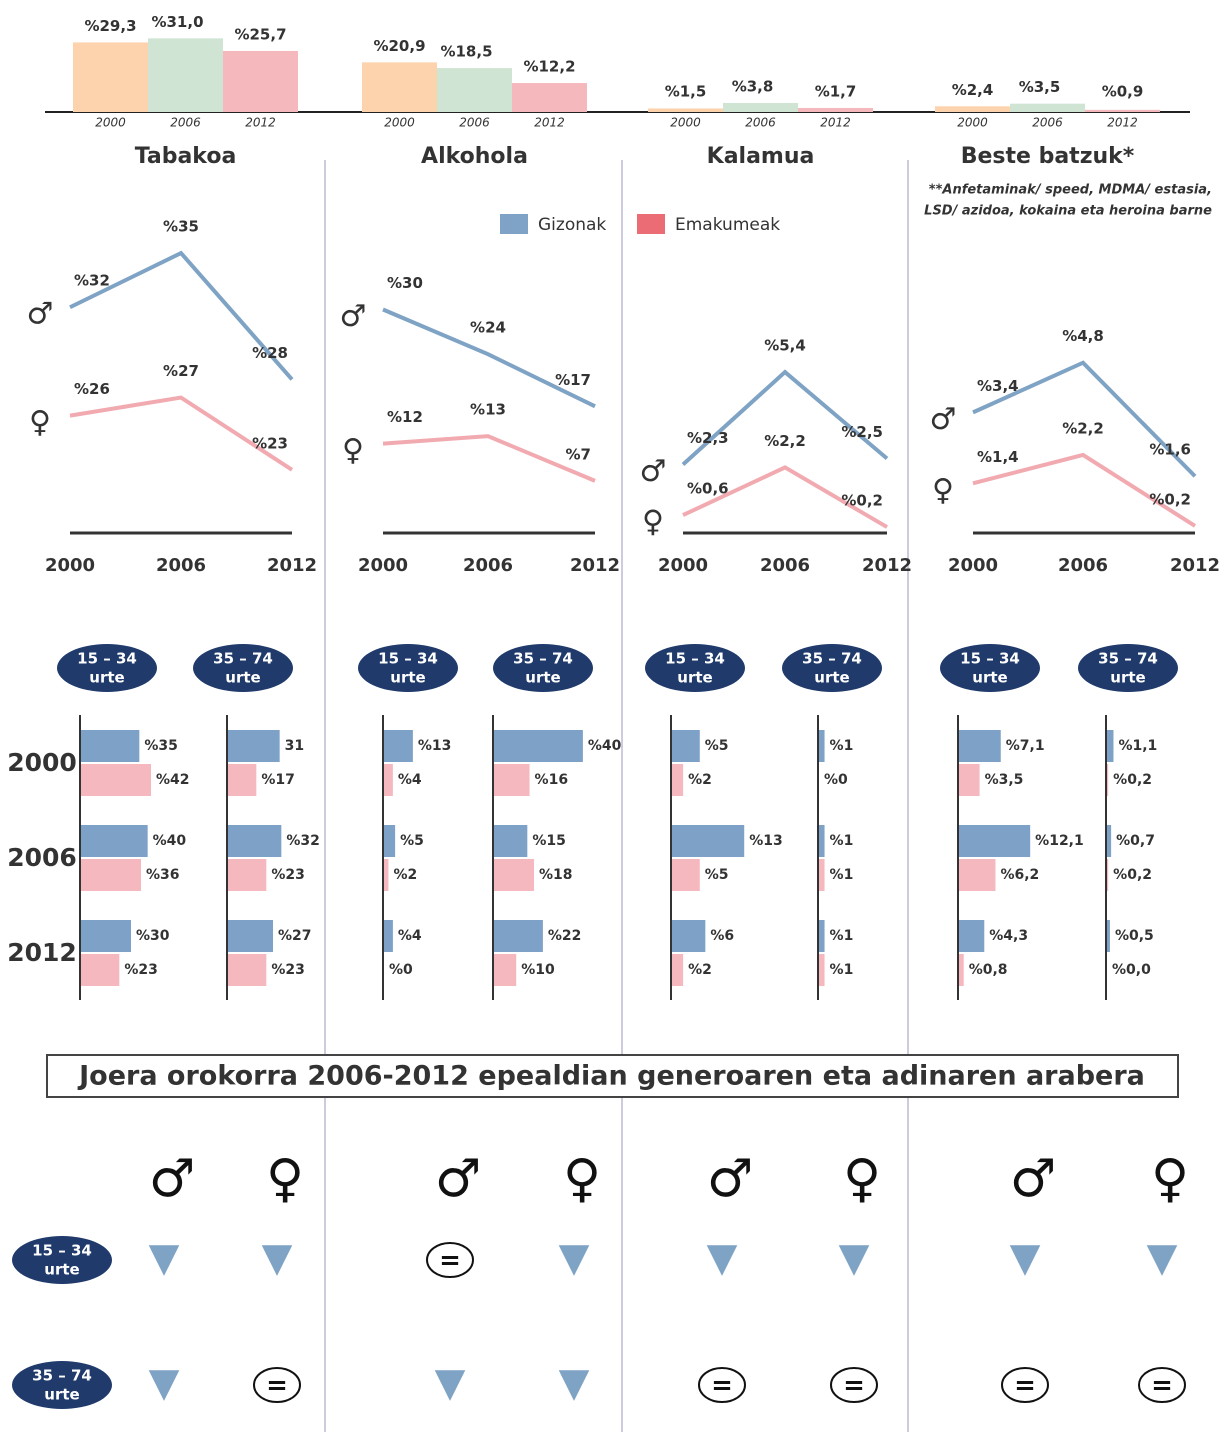 The height and width of the screenshot is (1432, 1226). I want to click on bar-value-label: %1, so click(842, 936).